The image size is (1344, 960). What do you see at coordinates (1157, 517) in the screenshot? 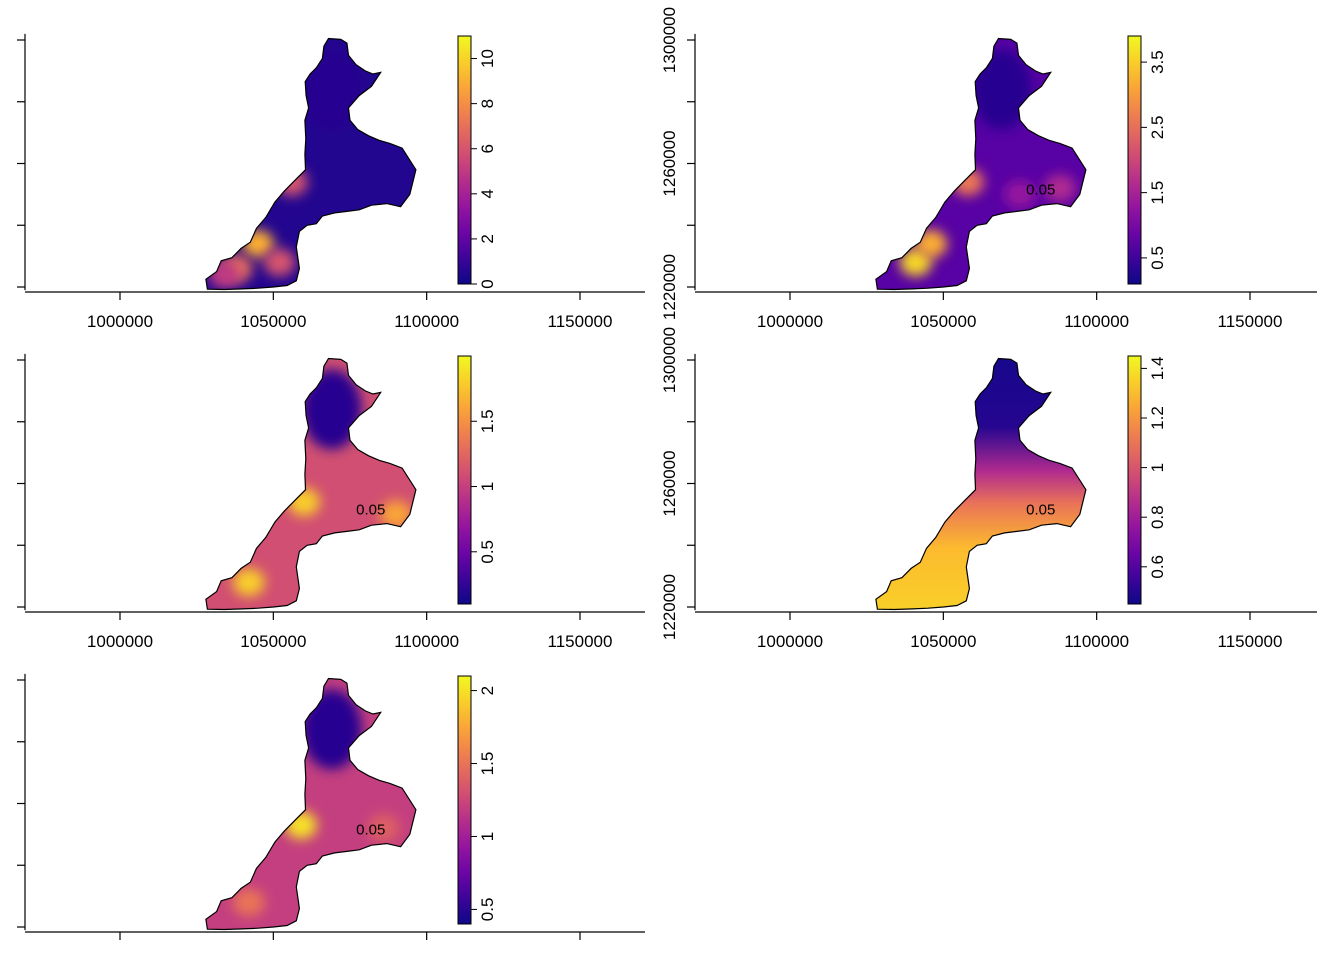
I see `colorbar-tick-label-1: 0.8` at bounding box center [1157, 517].